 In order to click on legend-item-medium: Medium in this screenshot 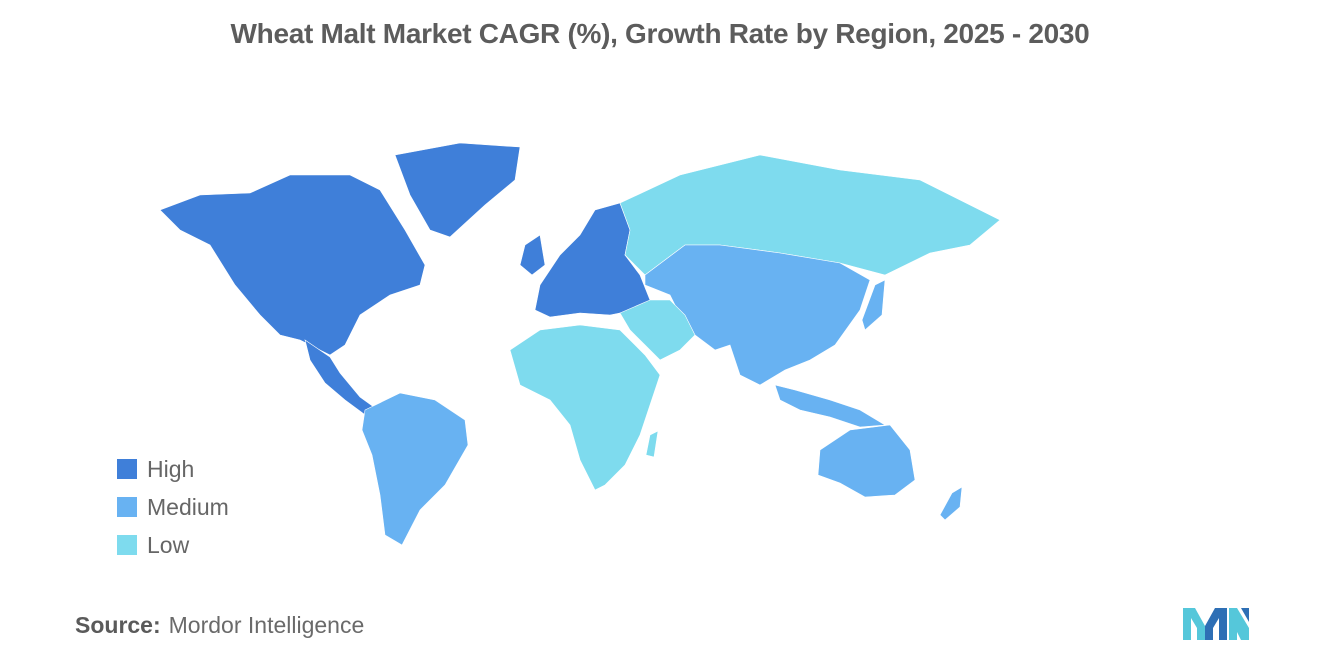, I will do `click(173, 507)`.